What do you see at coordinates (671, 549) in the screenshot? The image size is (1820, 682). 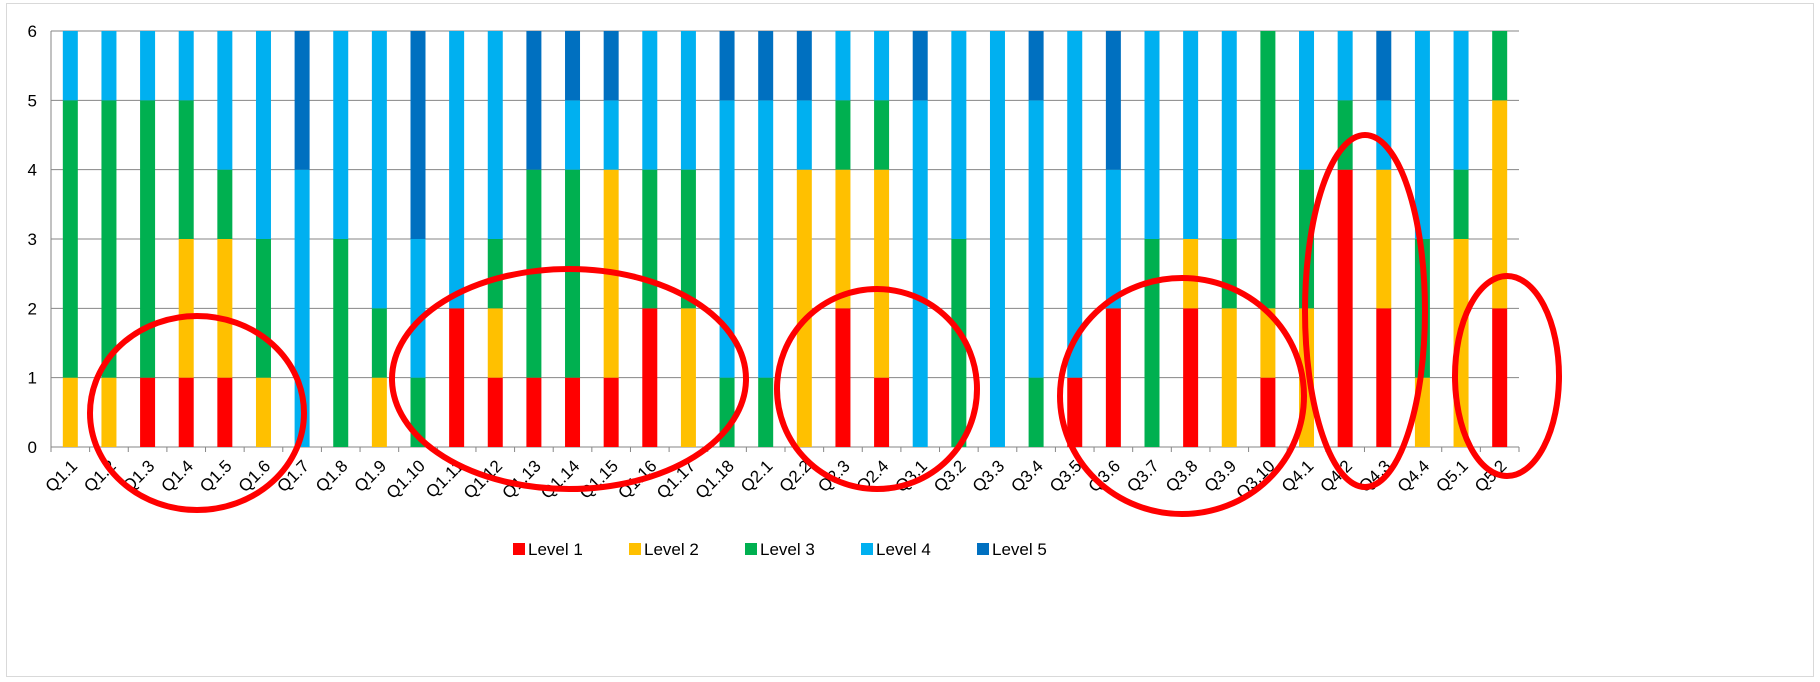 I see `legend-label: Level 2` at bounding box center [671, 549].